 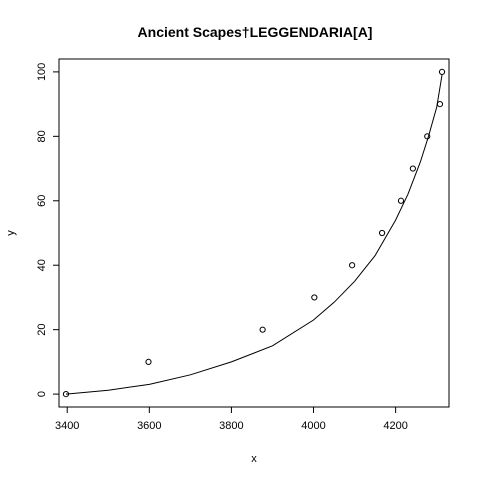 What do you see at coordinates (255, 32) in the screenshot?
I see `chart-title: Ancient Scapes†LEGGENDARIA[A]` at bounding box center [255, 32].